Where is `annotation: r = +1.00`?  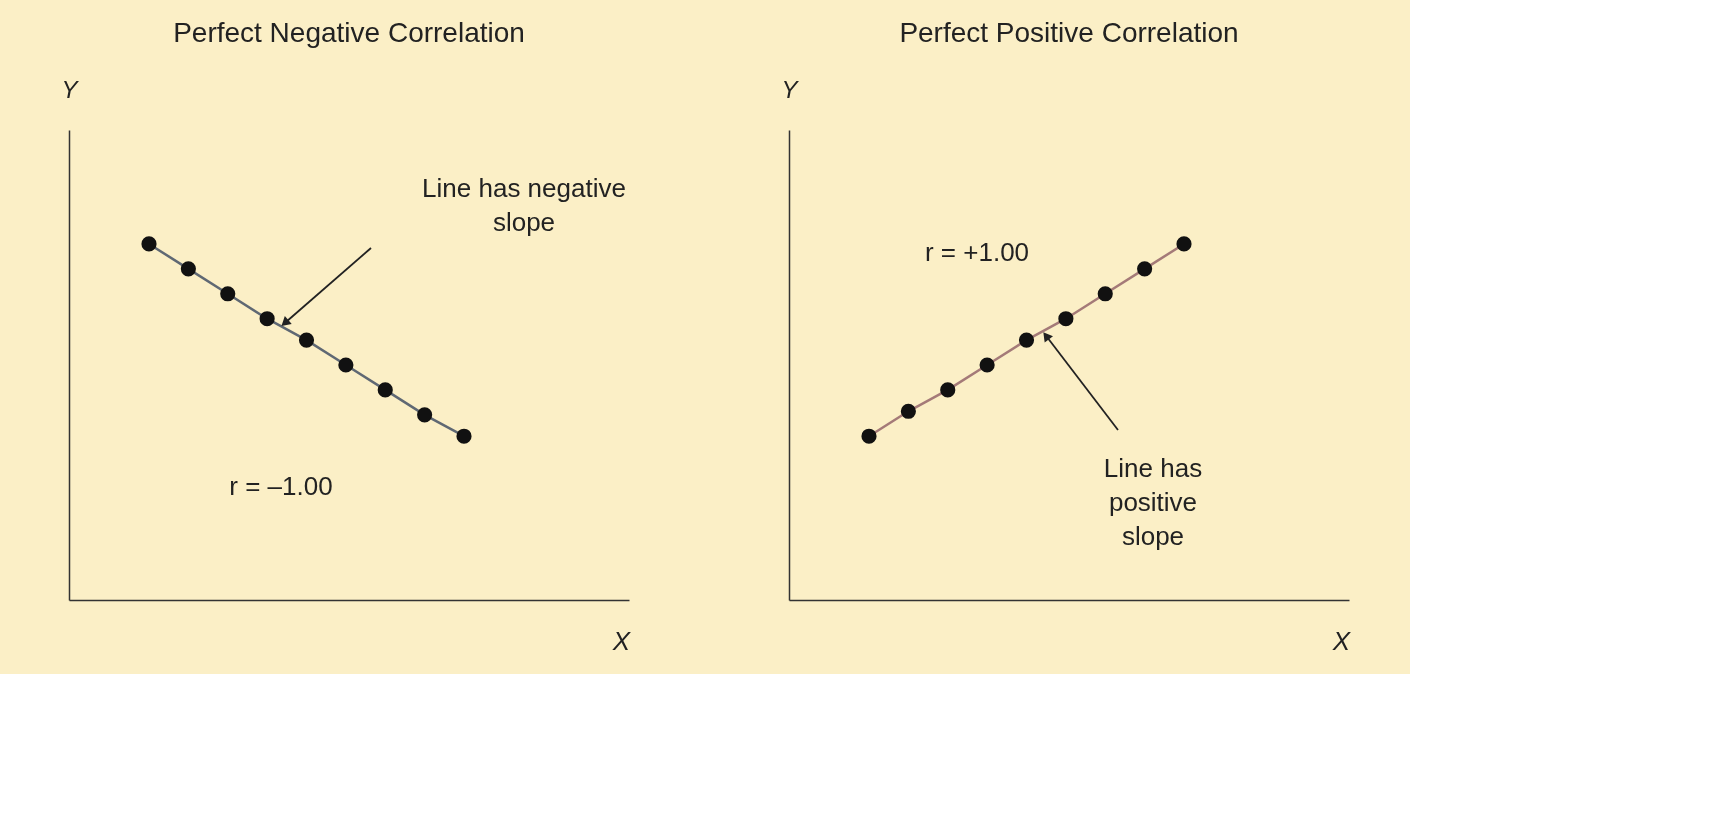 annotation: r = +1.00 is located at coordinates (977, 252).